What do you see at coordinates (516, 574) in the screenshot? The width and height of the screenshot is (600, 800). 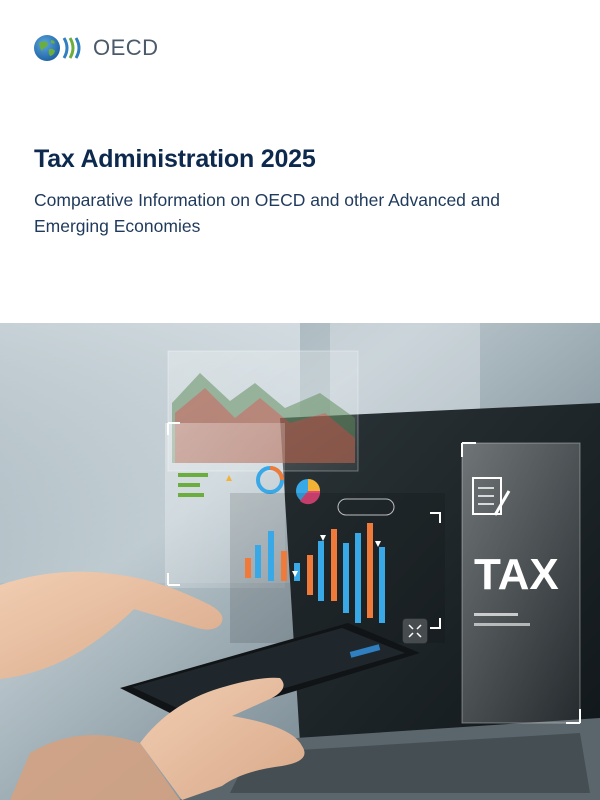 I see `tax-label: TAX` at bounding box center [516, 574].